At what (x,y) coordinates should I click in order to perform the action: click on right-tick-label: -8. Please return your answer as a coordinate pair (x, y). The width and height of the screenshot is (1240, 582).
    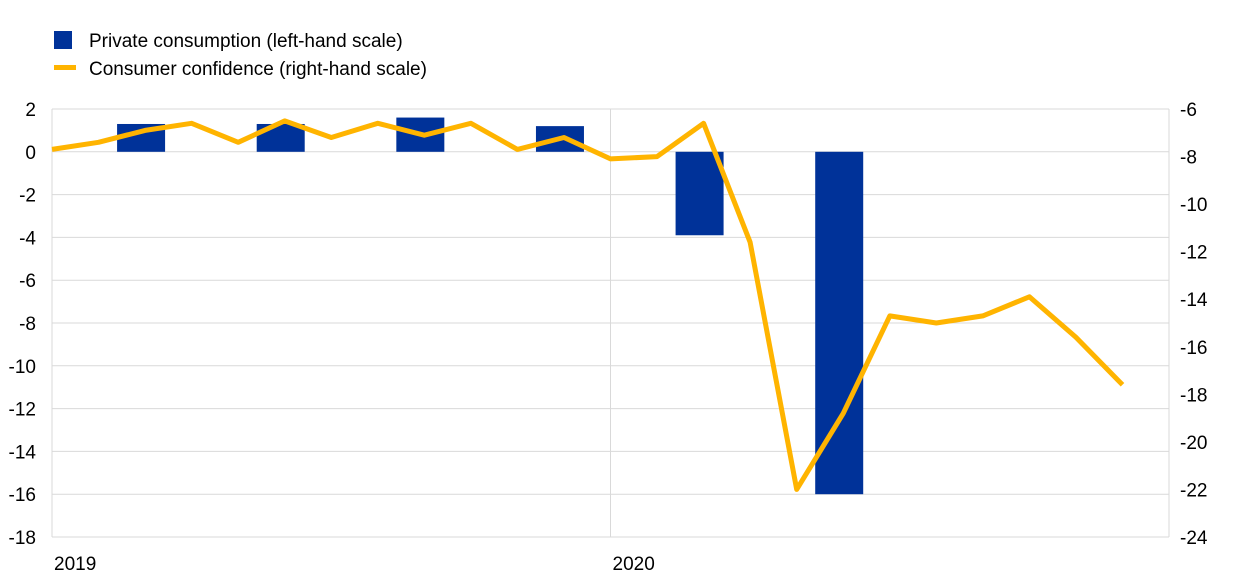
    Looking at the image, I should click on (1188, 158).